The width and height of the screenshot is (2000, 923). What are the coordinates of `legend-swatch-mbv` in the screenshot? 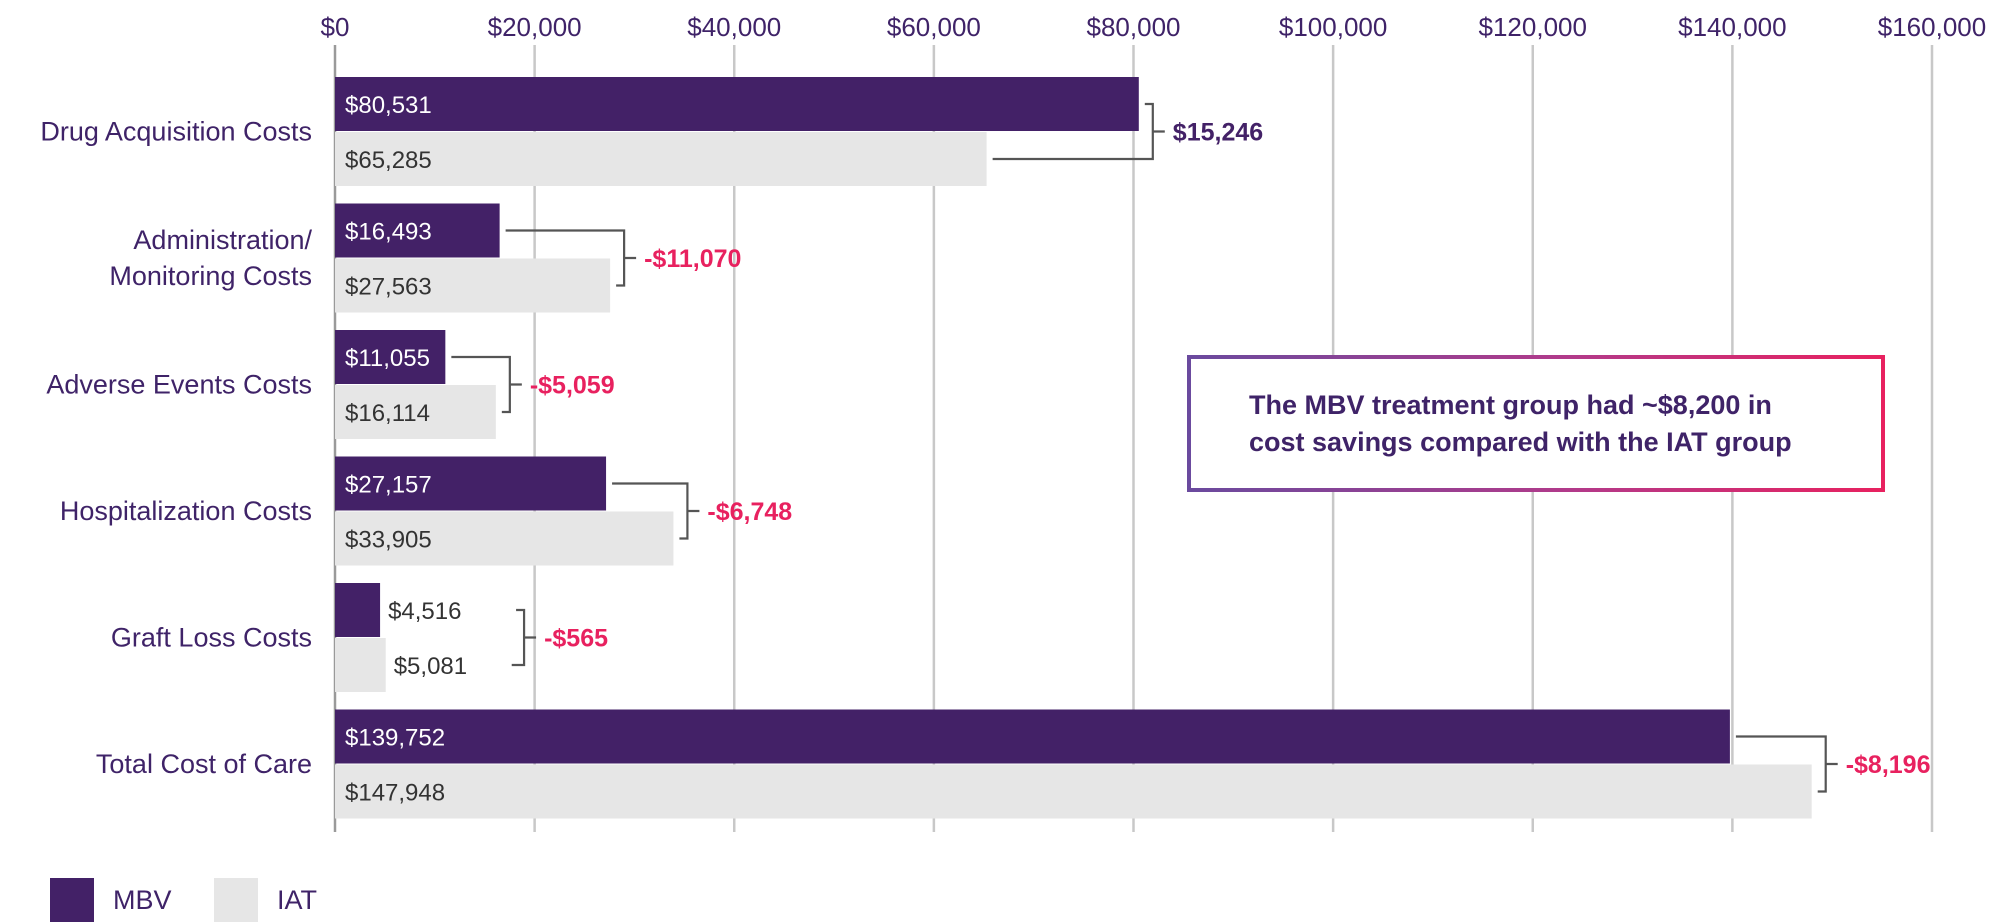 It's located at (72, 900).